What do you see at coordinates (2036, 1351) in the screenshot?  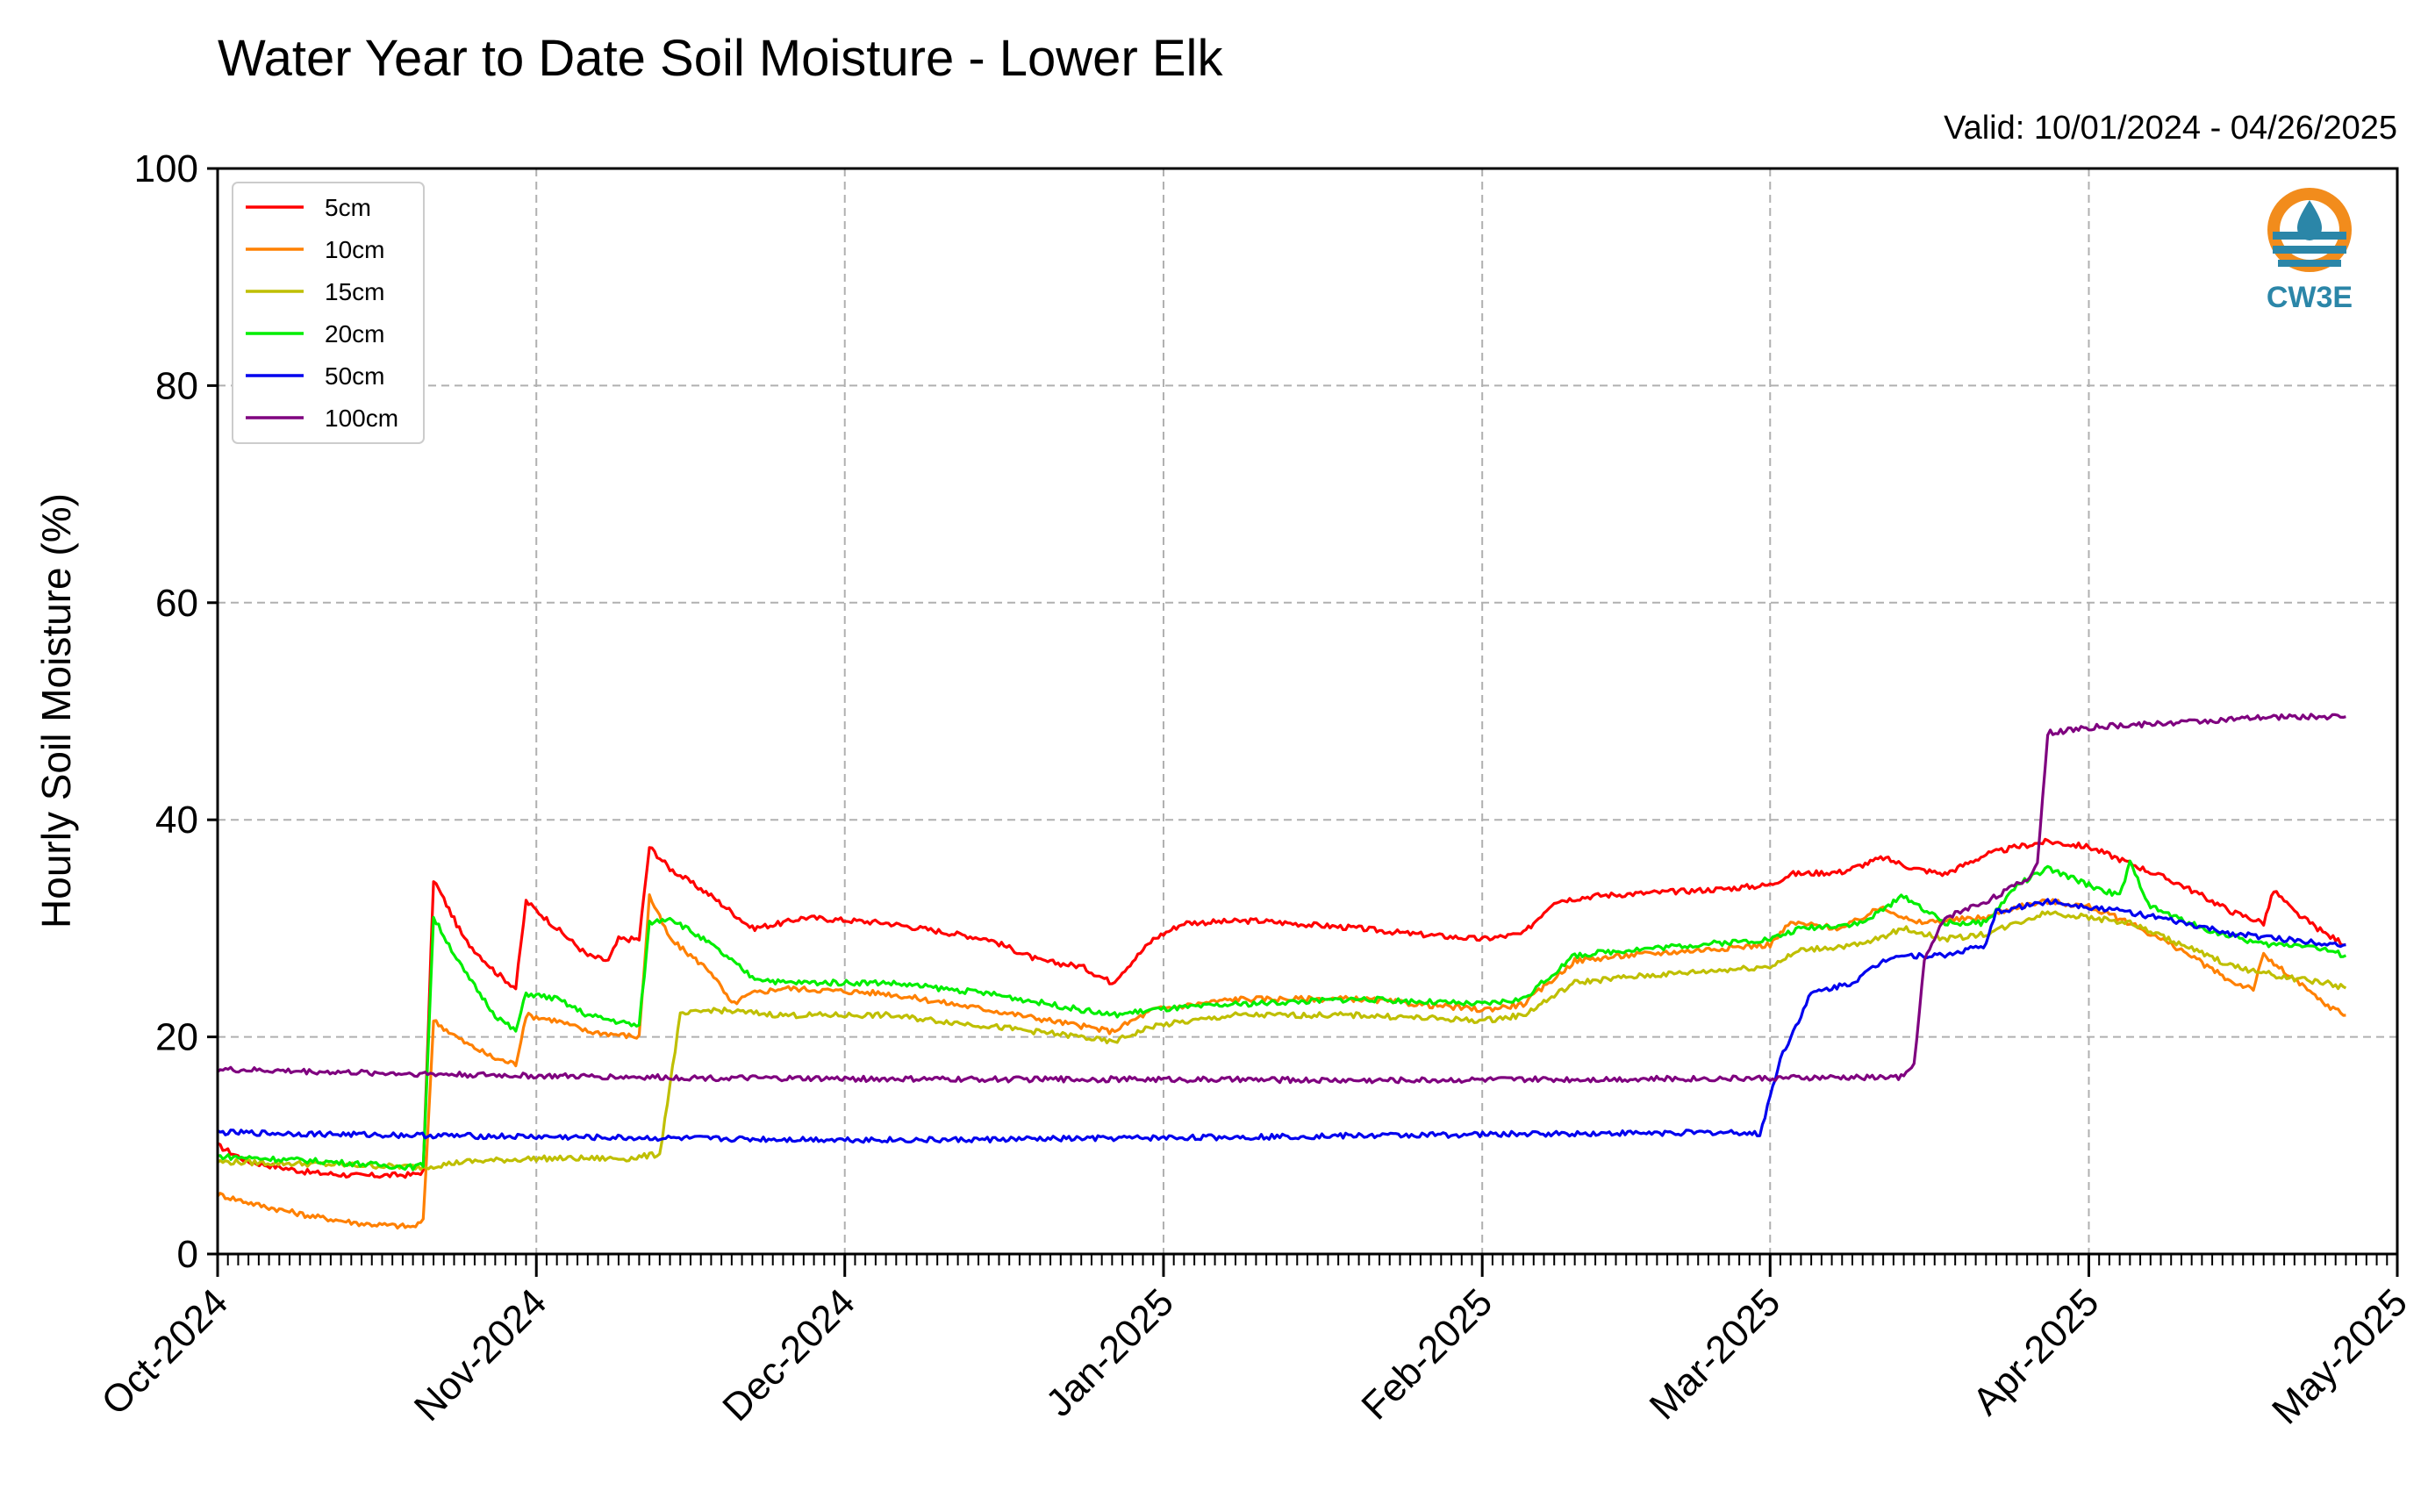 I see `x-tick-label: Apr-2025` at bounding box center [2036, 1351].